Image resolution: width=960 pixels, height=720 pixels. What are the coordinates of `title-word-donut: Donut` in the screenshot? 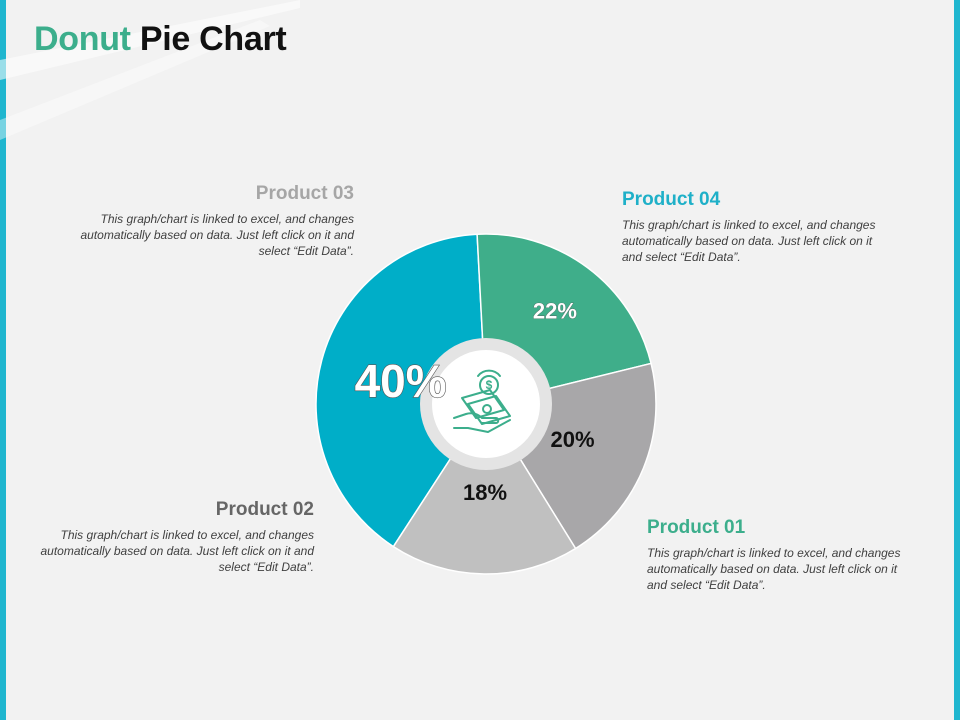 It's located at (82, 39).